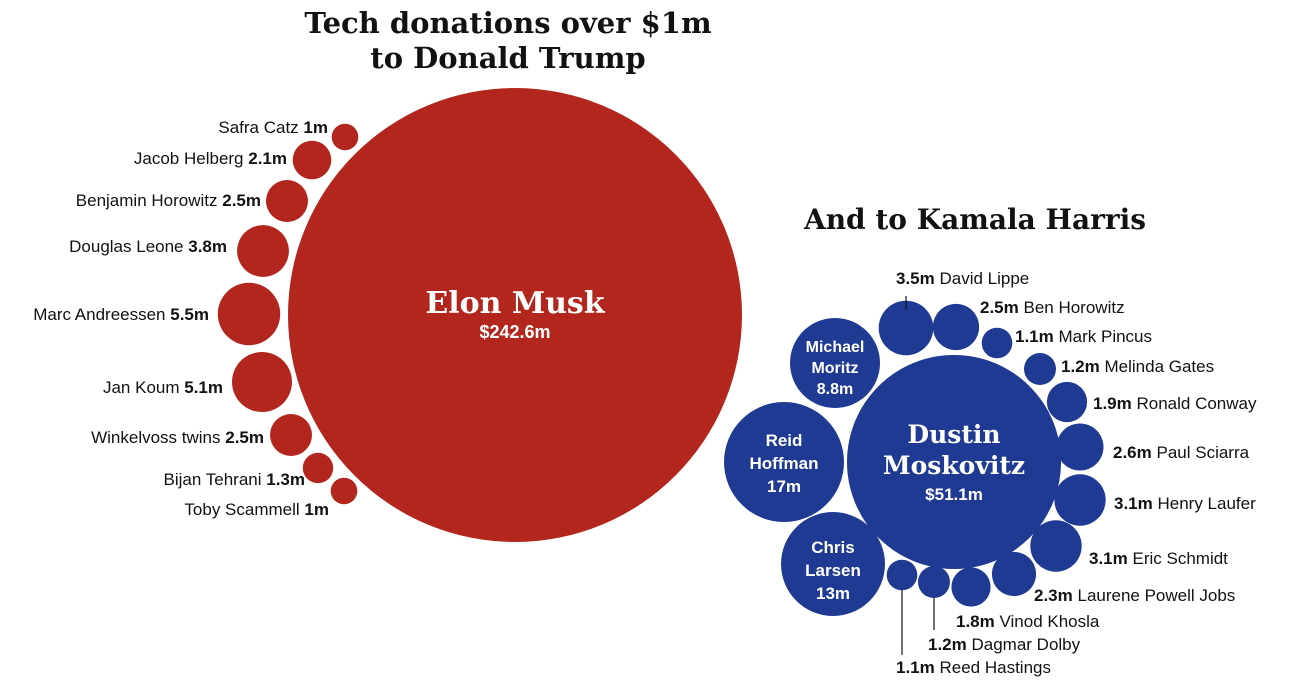 The width and height of the screenshot is (1292, 687). Describe the element at coordinates (263, 251) in the screenshot. I see `bubble-douglas-leone` at that location.